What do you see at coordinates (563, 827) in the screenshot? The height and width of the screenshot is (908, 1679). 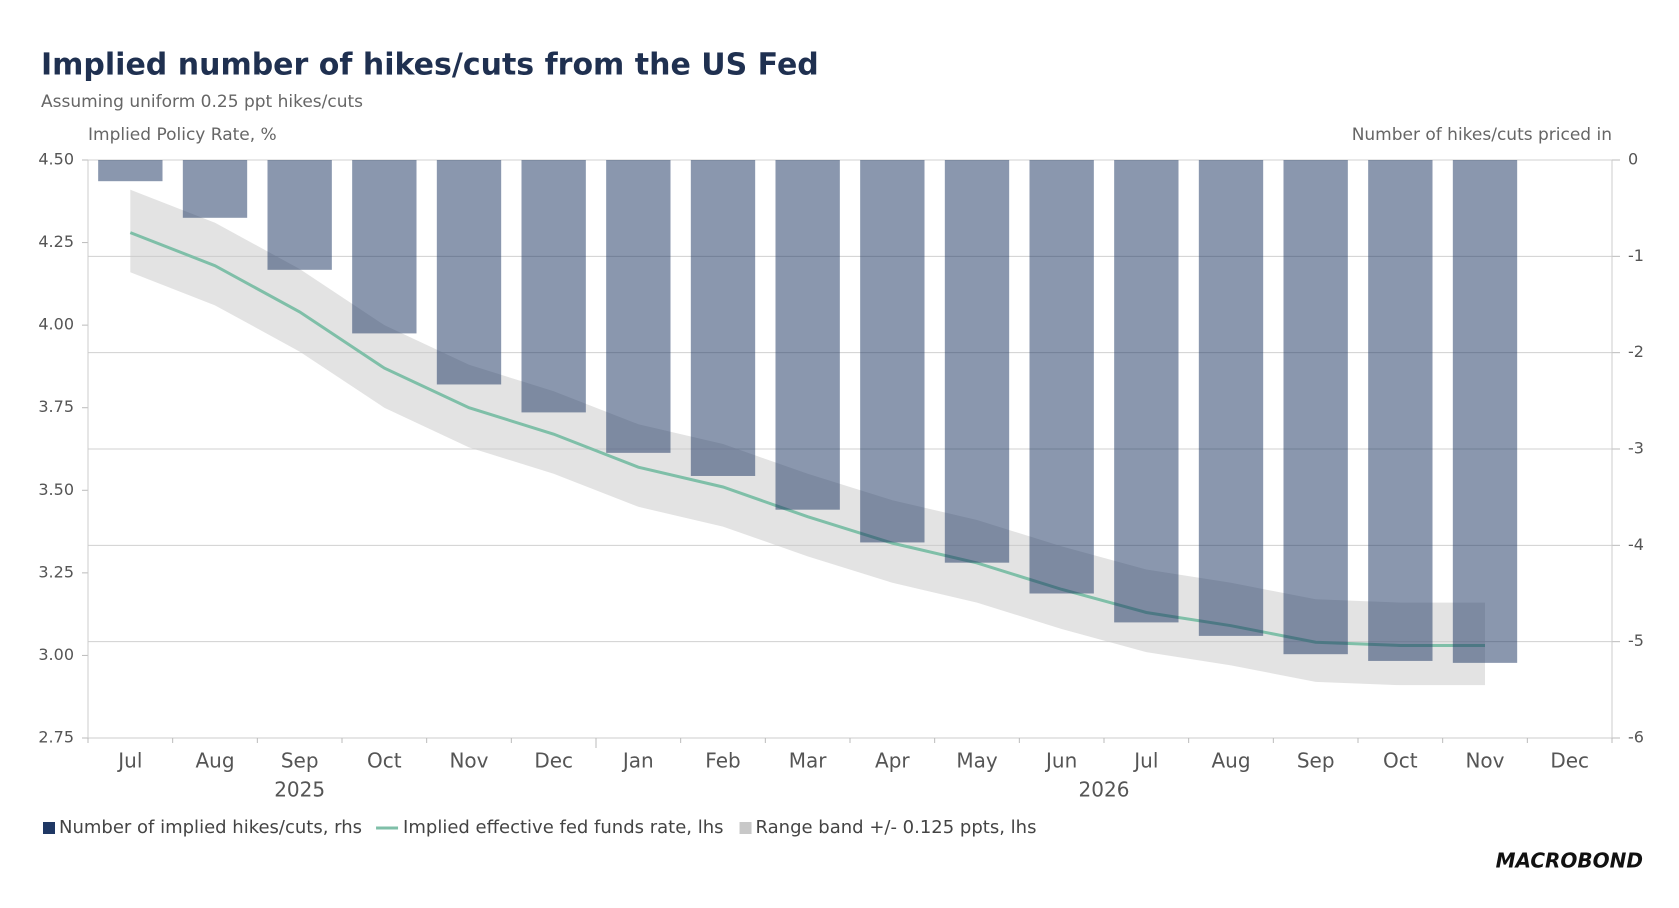 I see `legend-label: Implied effective fed funds rate, lhs` at bounding box center [563, 827].